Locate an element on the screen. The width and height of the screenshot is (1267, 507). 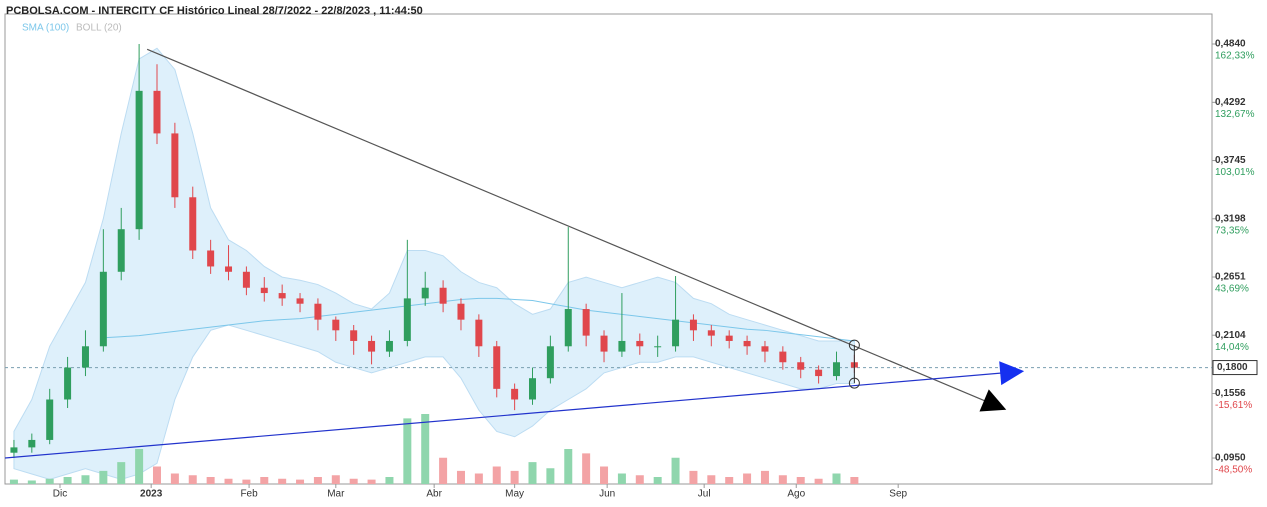
y2-tick-label: 14,04% is located at coordinates (1232, 347).